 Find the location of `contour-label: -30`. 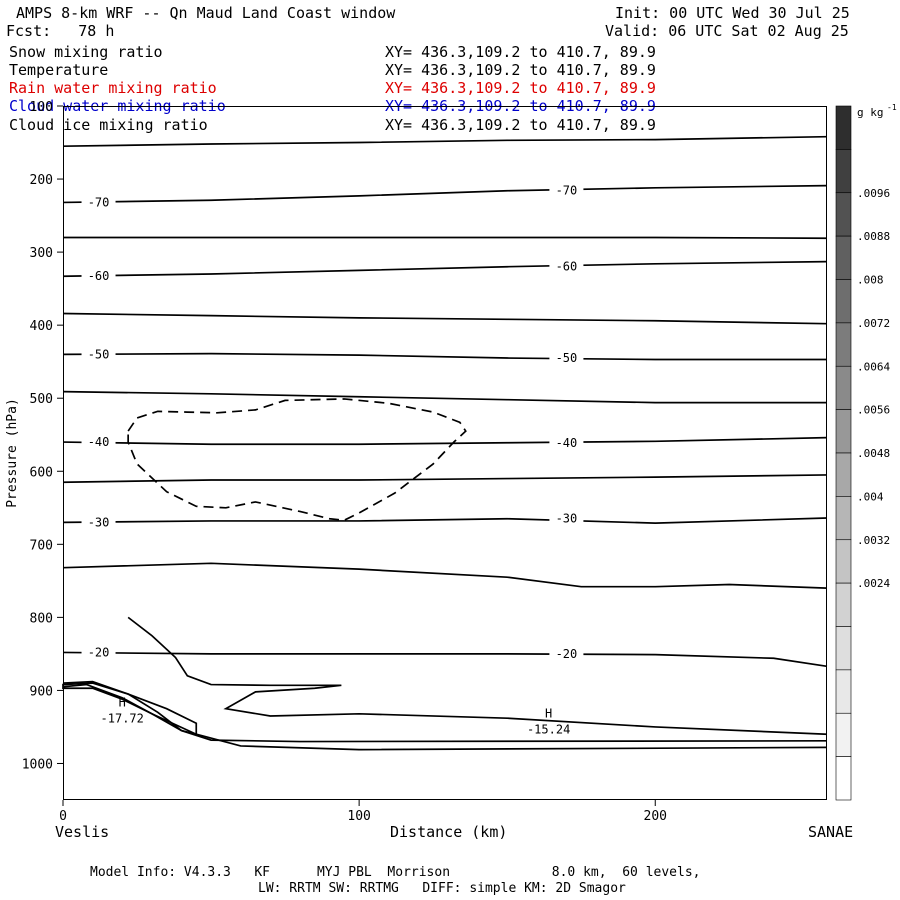

contour-label: -30 is located at coordinates (99, 522).